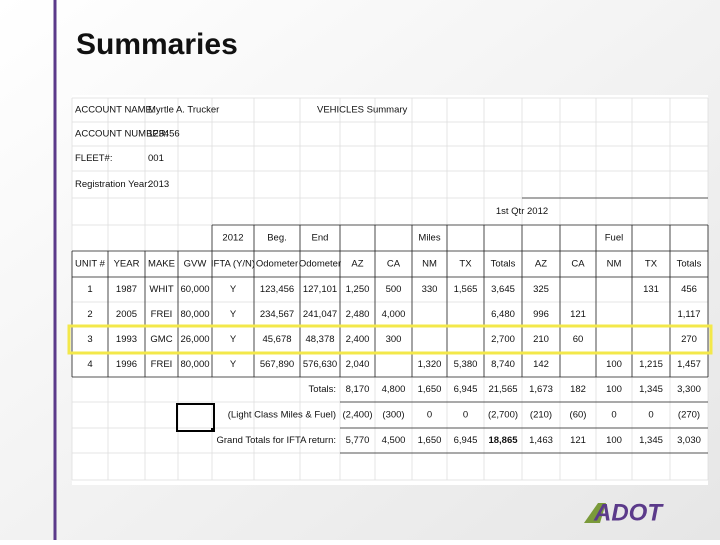  Describe the element at coordinates (357, 415) in the screenshot. I see `summary-cell: (2,400)` at that location.